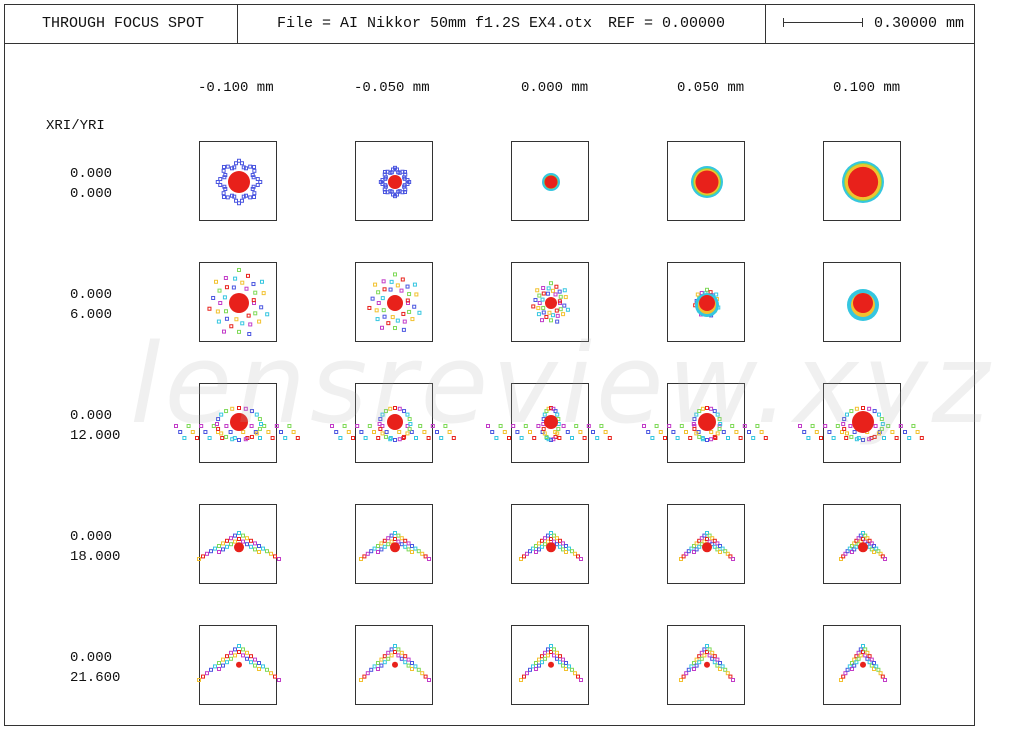 This screenshot has width=1024, height=746. I want to click on scale-bar, so click(823, 22).